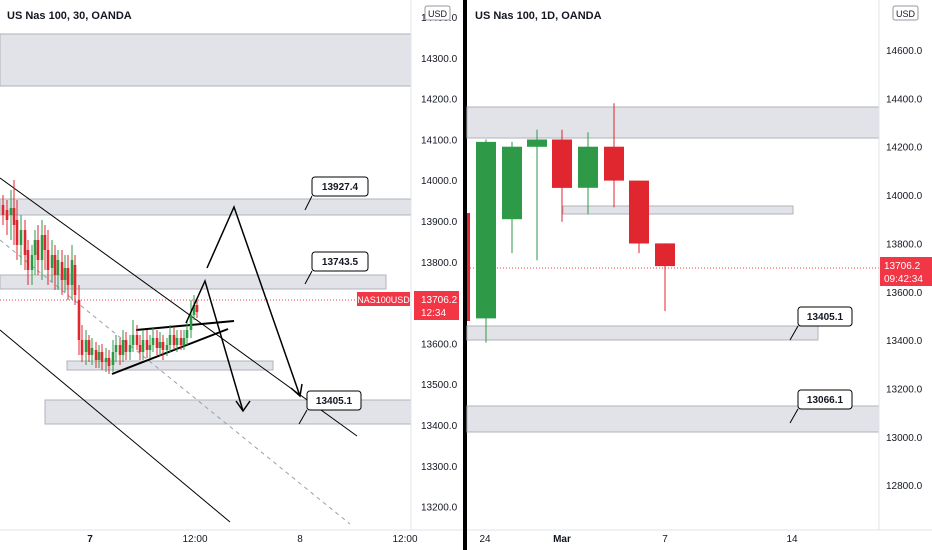  Describe the element at coordinates (330, 407) in the screenshot. I see `callout-13405-left: 13405.1` at that location.